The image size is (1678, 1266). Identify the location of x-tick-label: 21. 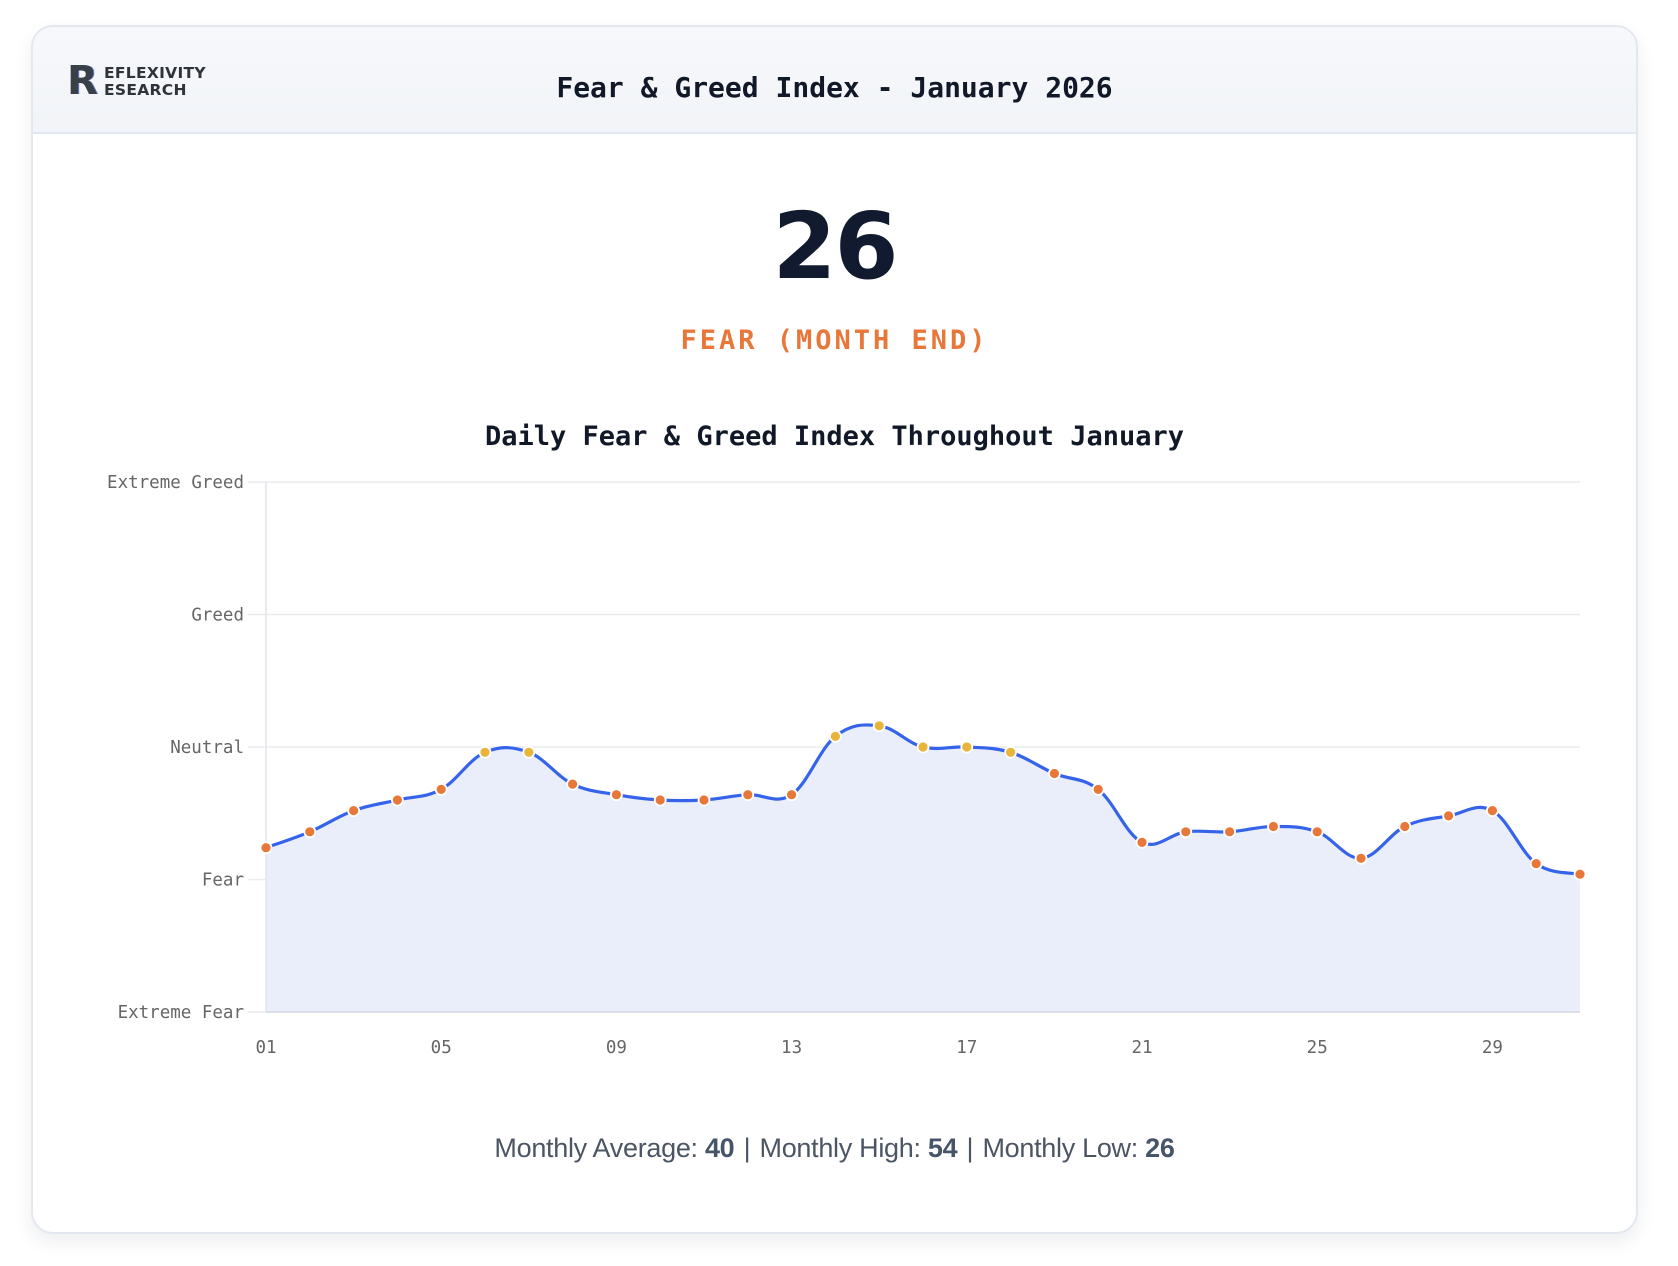
(1141, 1048).